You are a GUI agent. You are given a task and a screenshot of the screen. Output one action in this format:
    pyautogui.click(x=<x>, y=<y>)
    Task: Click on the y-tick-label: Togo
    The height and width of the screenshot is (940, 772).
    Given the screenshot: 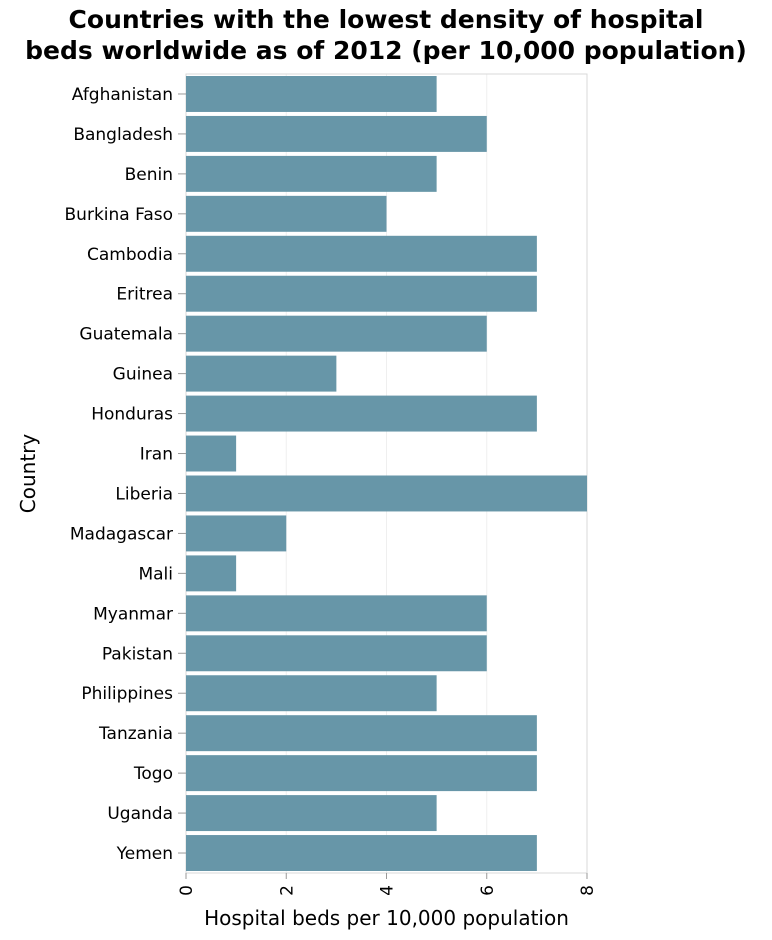 What is the action you would take?
    pyautogui.click(x=153, y=774)
    